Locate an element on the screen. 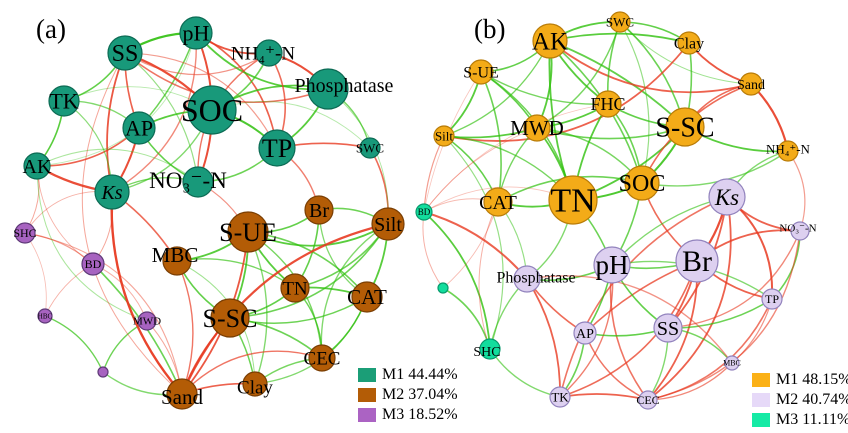 This screenshot has width=848, height=433. legend-row-m1: M1 48.15% is located at coordinates (800, 380).